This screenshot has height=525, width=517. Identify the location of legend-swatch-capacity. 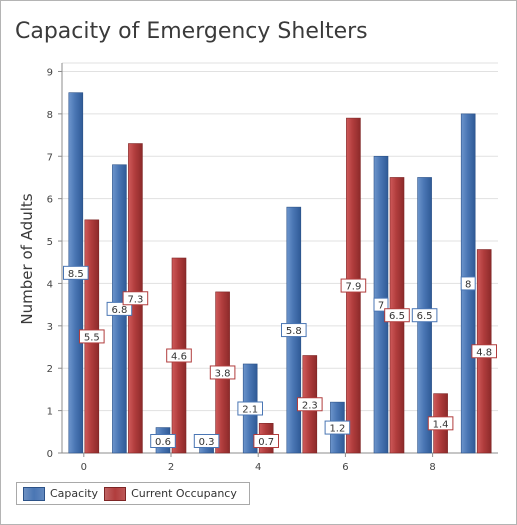
(34, 493).